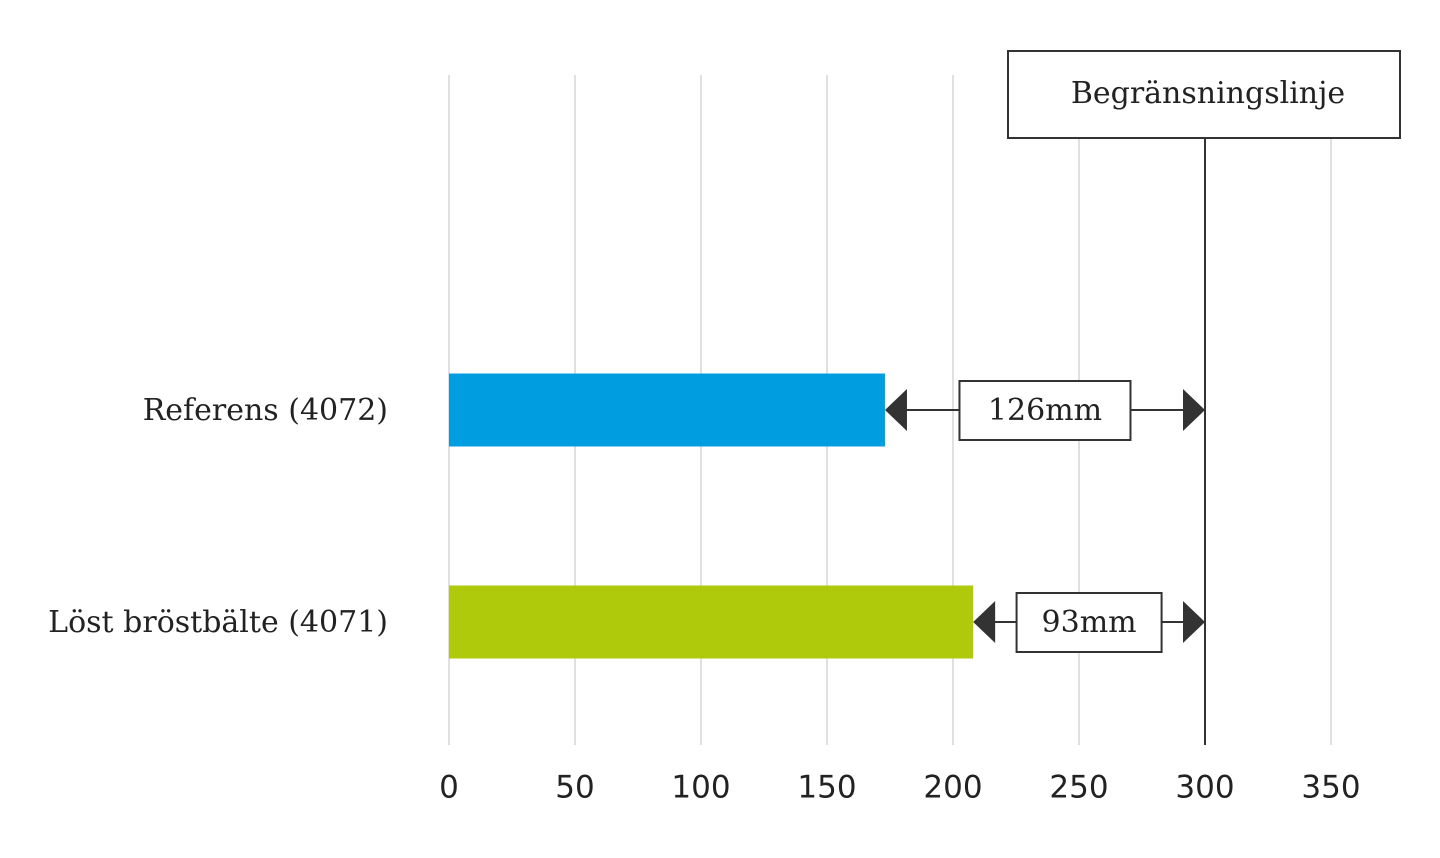  What do you see at coordinates (574, 788) in the screenshot?
I see `x-tick-label: 50` at bounding box center [574, 788].